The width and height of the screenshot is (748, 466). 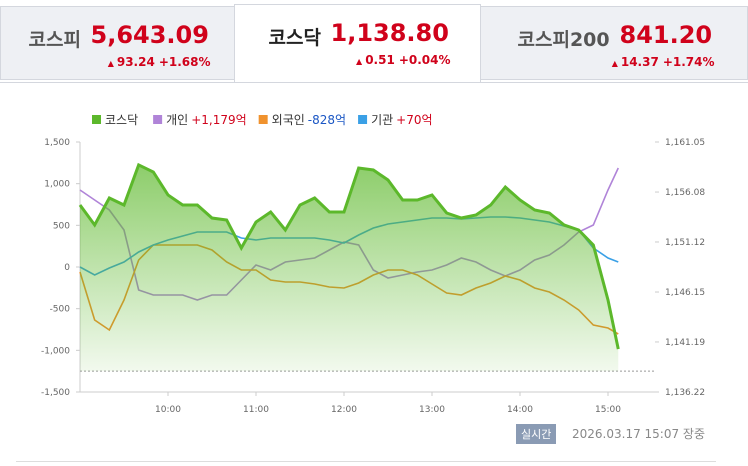 I want to click on divider, so click(x=366, y=461).